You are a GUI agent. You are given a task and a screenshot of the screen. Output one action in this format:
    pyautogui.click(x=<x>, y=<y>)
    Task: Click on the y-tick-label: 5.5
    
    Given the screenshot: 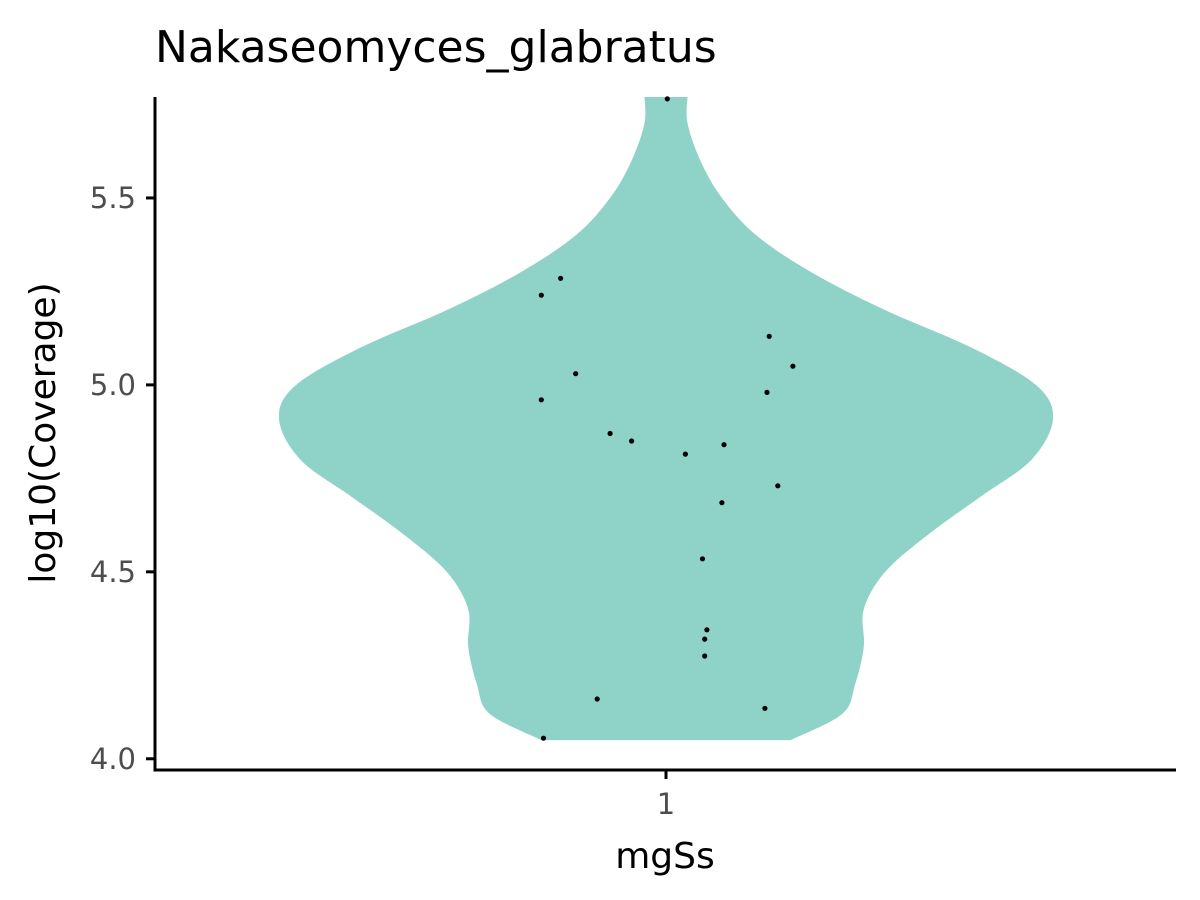 What is the action you would take?
    pyautogui.click(x=113, y=198)
    